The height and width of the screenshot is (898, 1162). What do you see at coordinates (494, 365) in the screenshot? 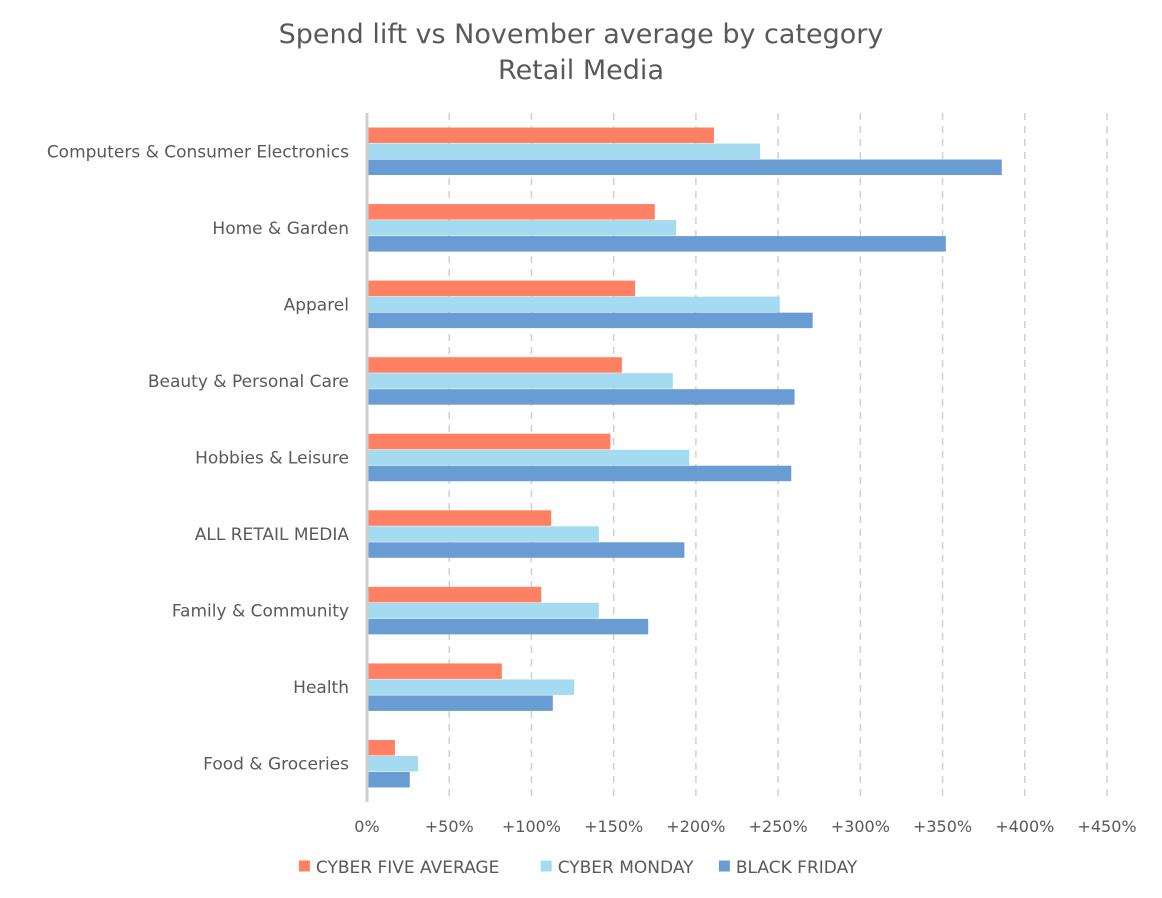
I see `bar-beauty-personal-care-cyber-five-average` at bounding box center [494, 365].